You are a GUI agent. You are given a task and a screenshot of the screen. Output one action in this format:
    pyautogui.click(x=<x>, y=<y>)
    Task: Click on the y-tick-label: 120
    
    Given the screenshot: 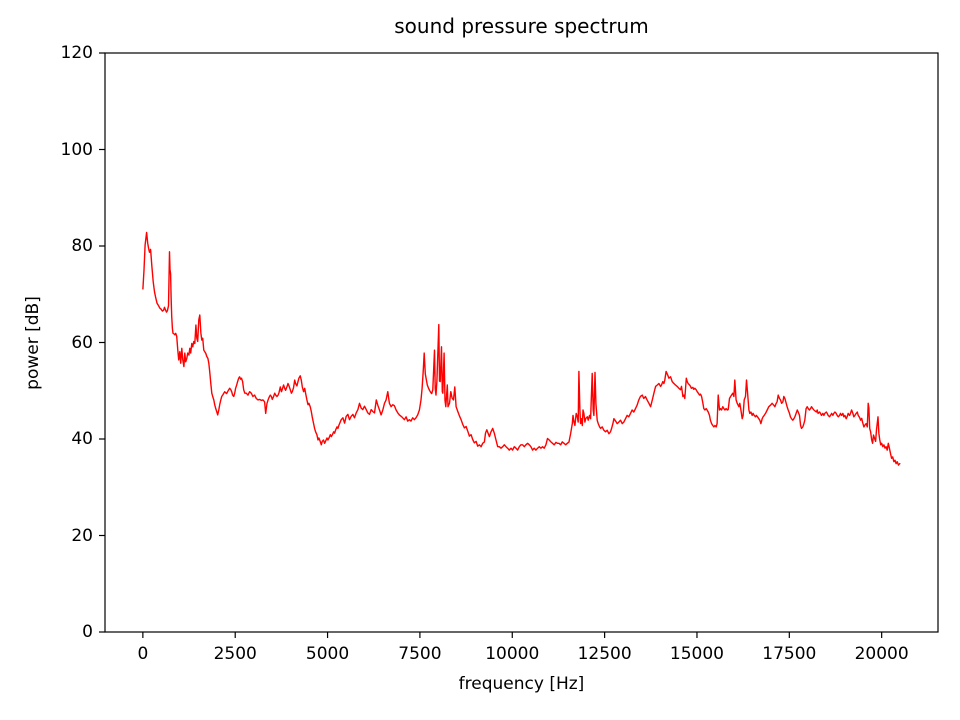 What is the action you would take?
    pyautogui.click(x=76, y=53)
    